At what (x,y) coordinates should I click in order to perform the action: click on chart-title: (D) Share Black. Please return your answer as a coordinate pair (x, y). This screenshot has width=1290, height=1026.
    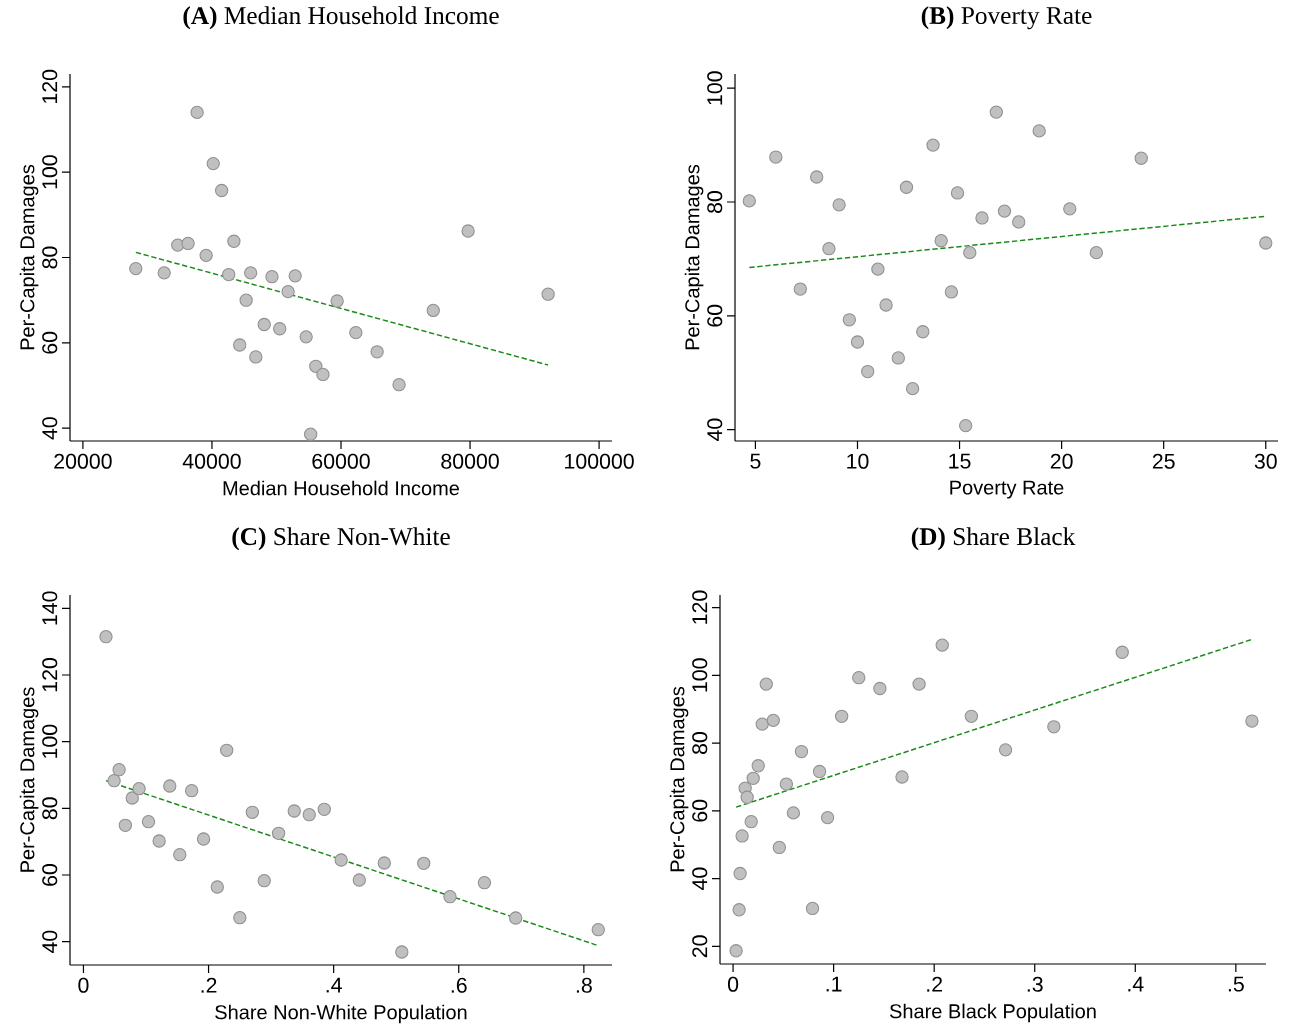
    Looking at the image, I should click on (993, 539).